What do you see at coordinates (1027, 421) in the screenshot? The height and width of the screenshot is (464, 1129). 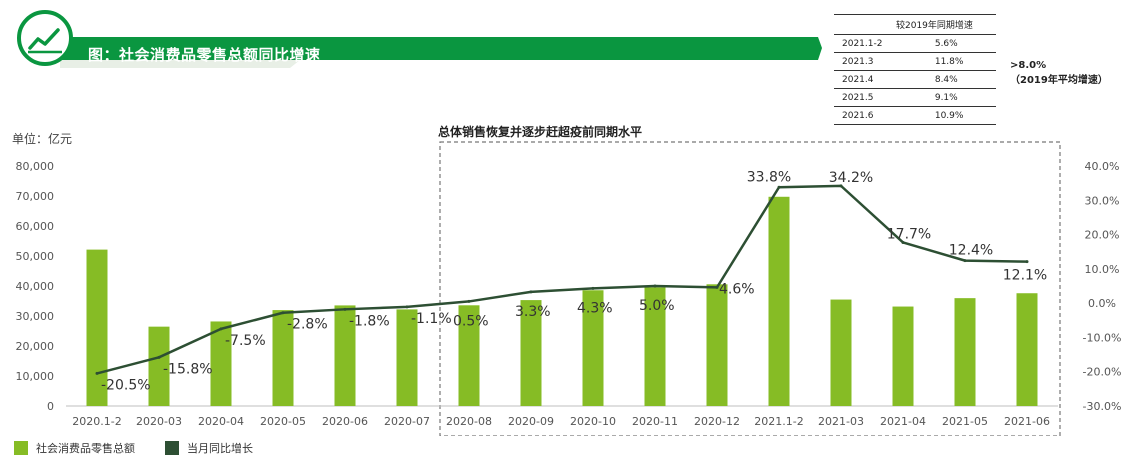 I see `x-tick-label: 2021-06` at bounding box center [1027, 421].